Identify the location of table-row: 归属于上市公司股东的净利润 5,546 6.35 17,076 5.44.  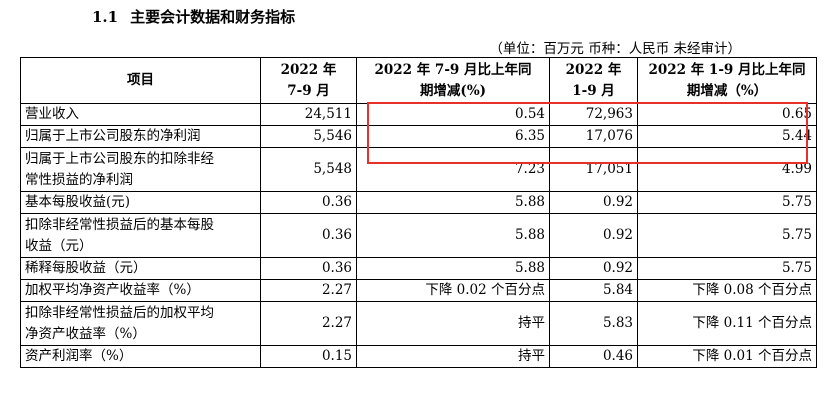
(418, 136).